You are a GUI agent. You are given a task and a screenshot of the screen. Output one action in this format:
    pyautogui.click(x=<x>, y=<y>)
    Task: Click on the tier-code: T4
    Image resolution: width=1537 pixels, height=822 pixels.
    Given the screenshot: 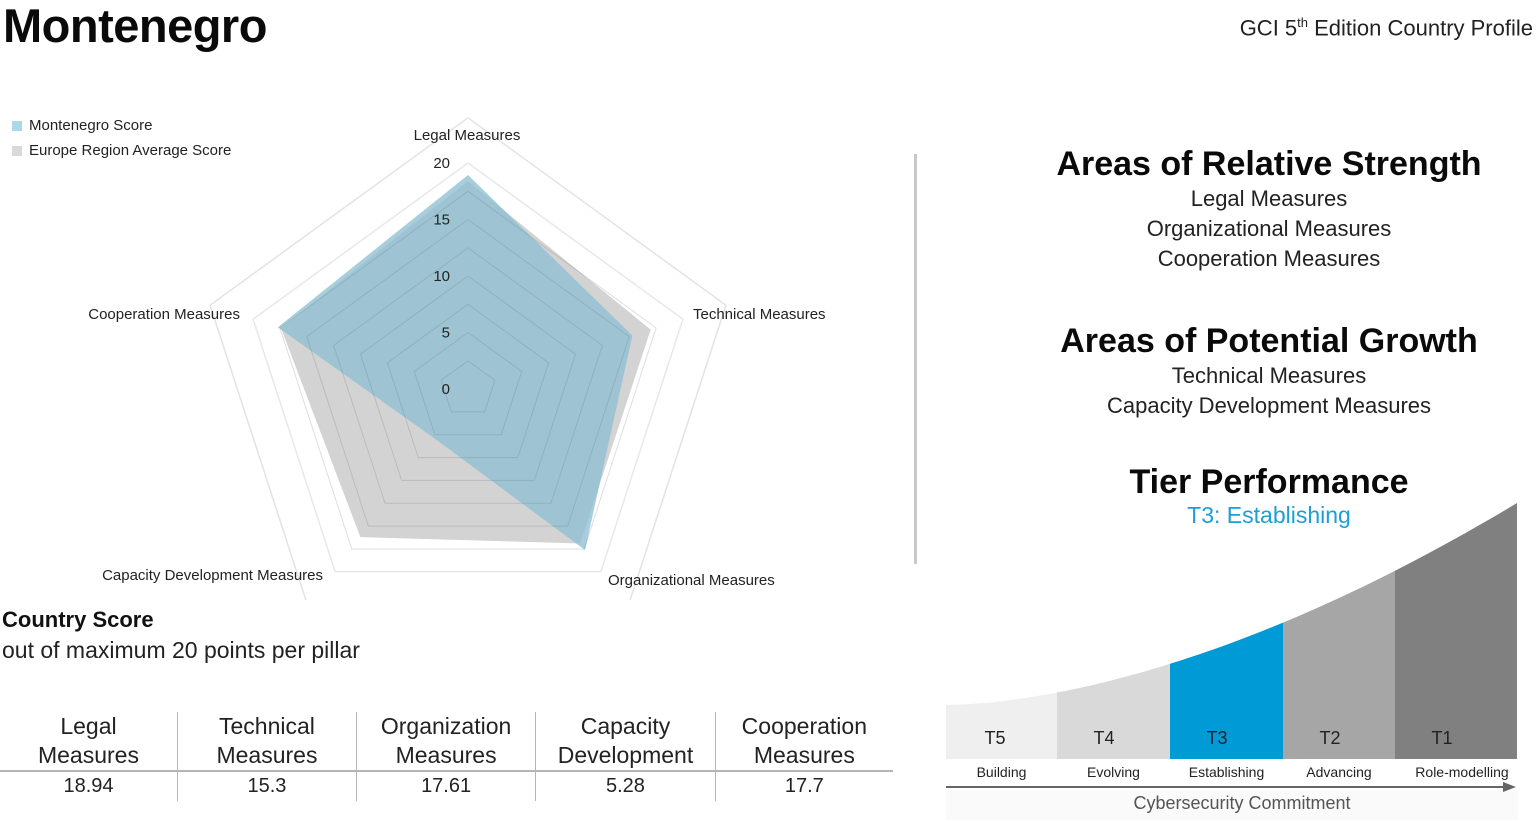 What is the action you would take?
    pyautogui.click(x=1103, y=738)
    